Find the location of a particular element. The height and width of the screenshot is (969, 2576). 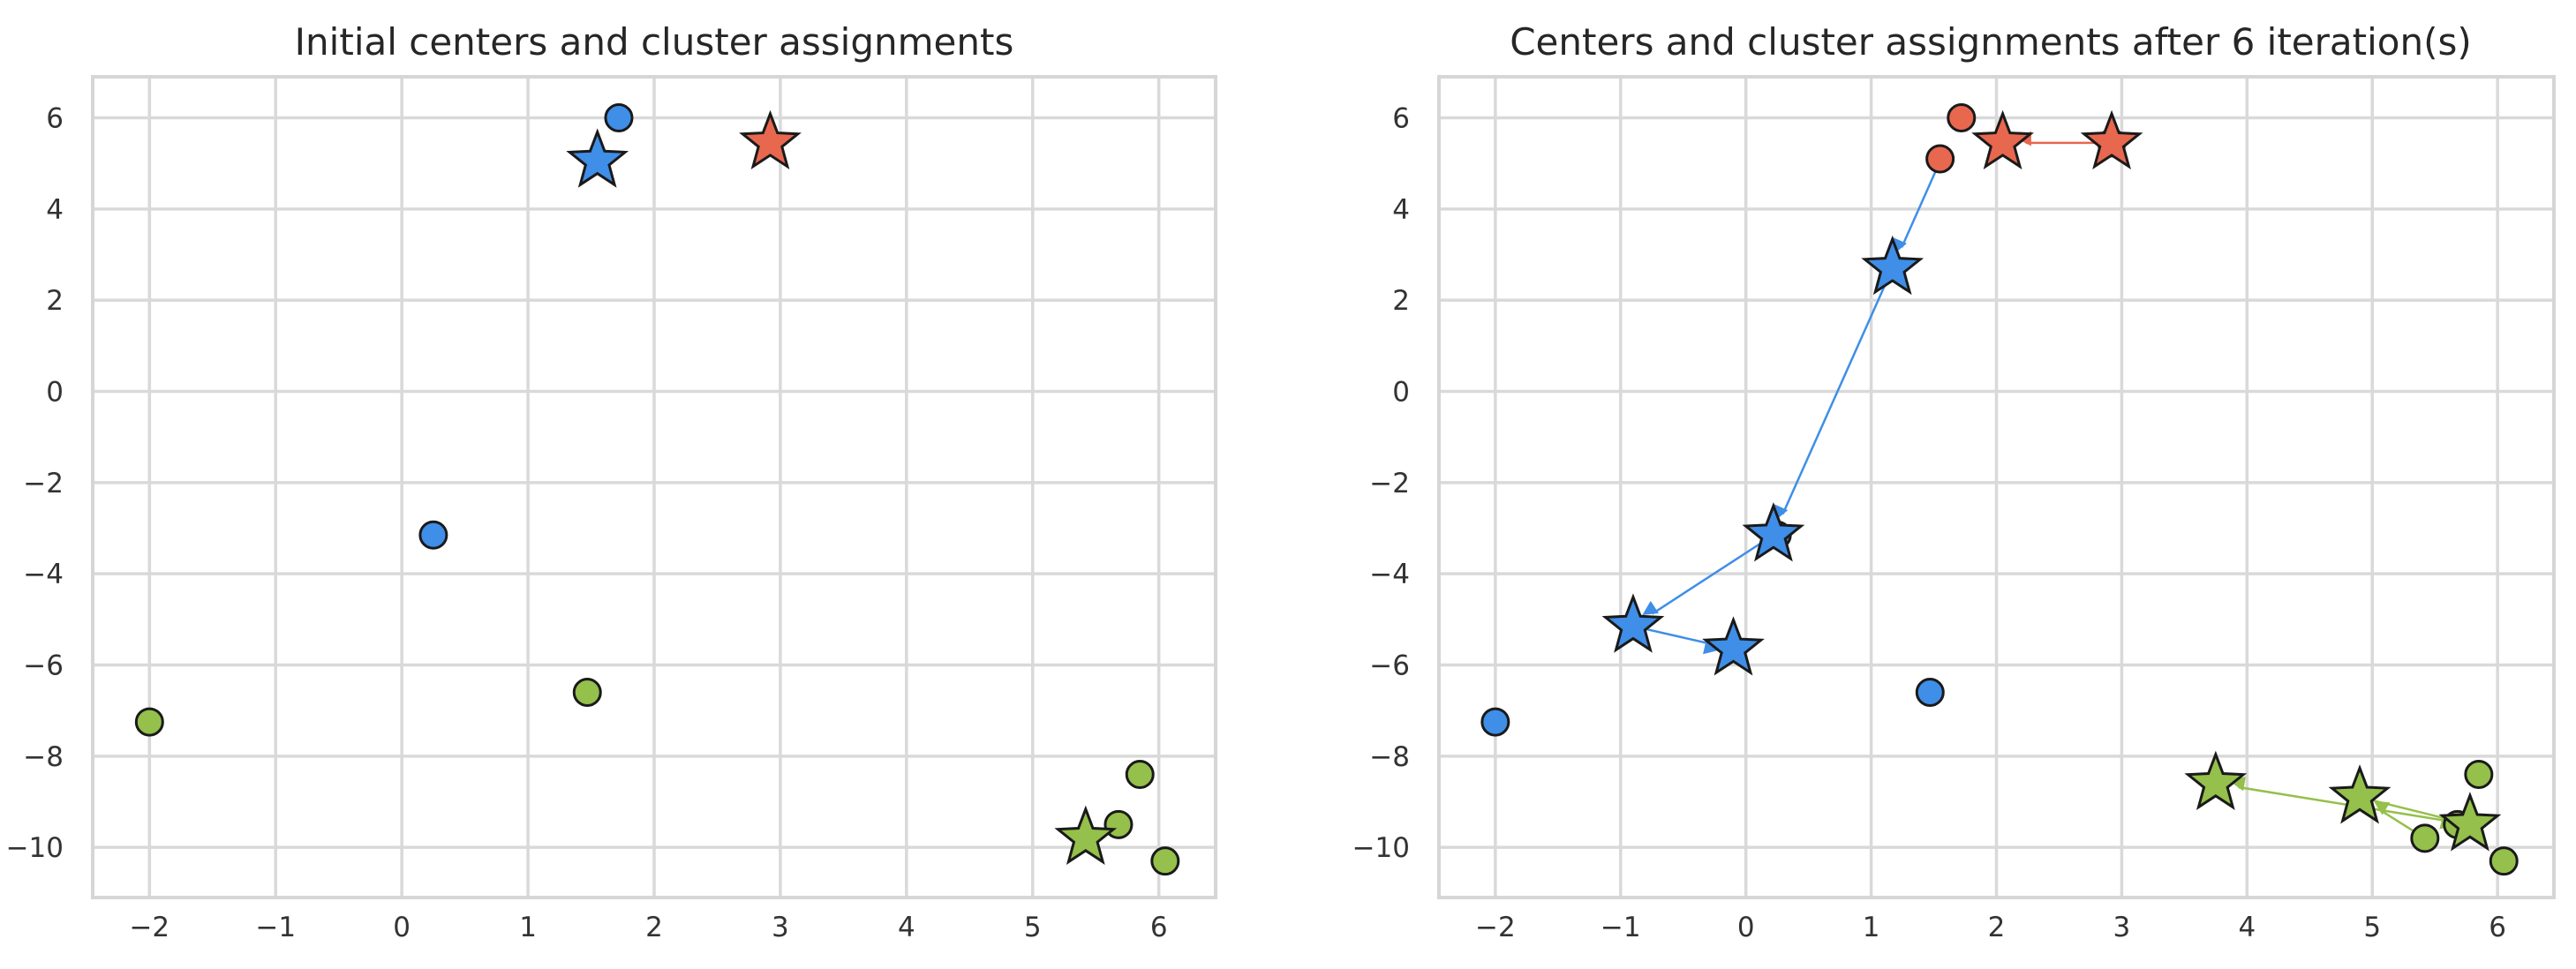

chart-title: Initial centers and cluster assignments is located at coordinates (655, 42).